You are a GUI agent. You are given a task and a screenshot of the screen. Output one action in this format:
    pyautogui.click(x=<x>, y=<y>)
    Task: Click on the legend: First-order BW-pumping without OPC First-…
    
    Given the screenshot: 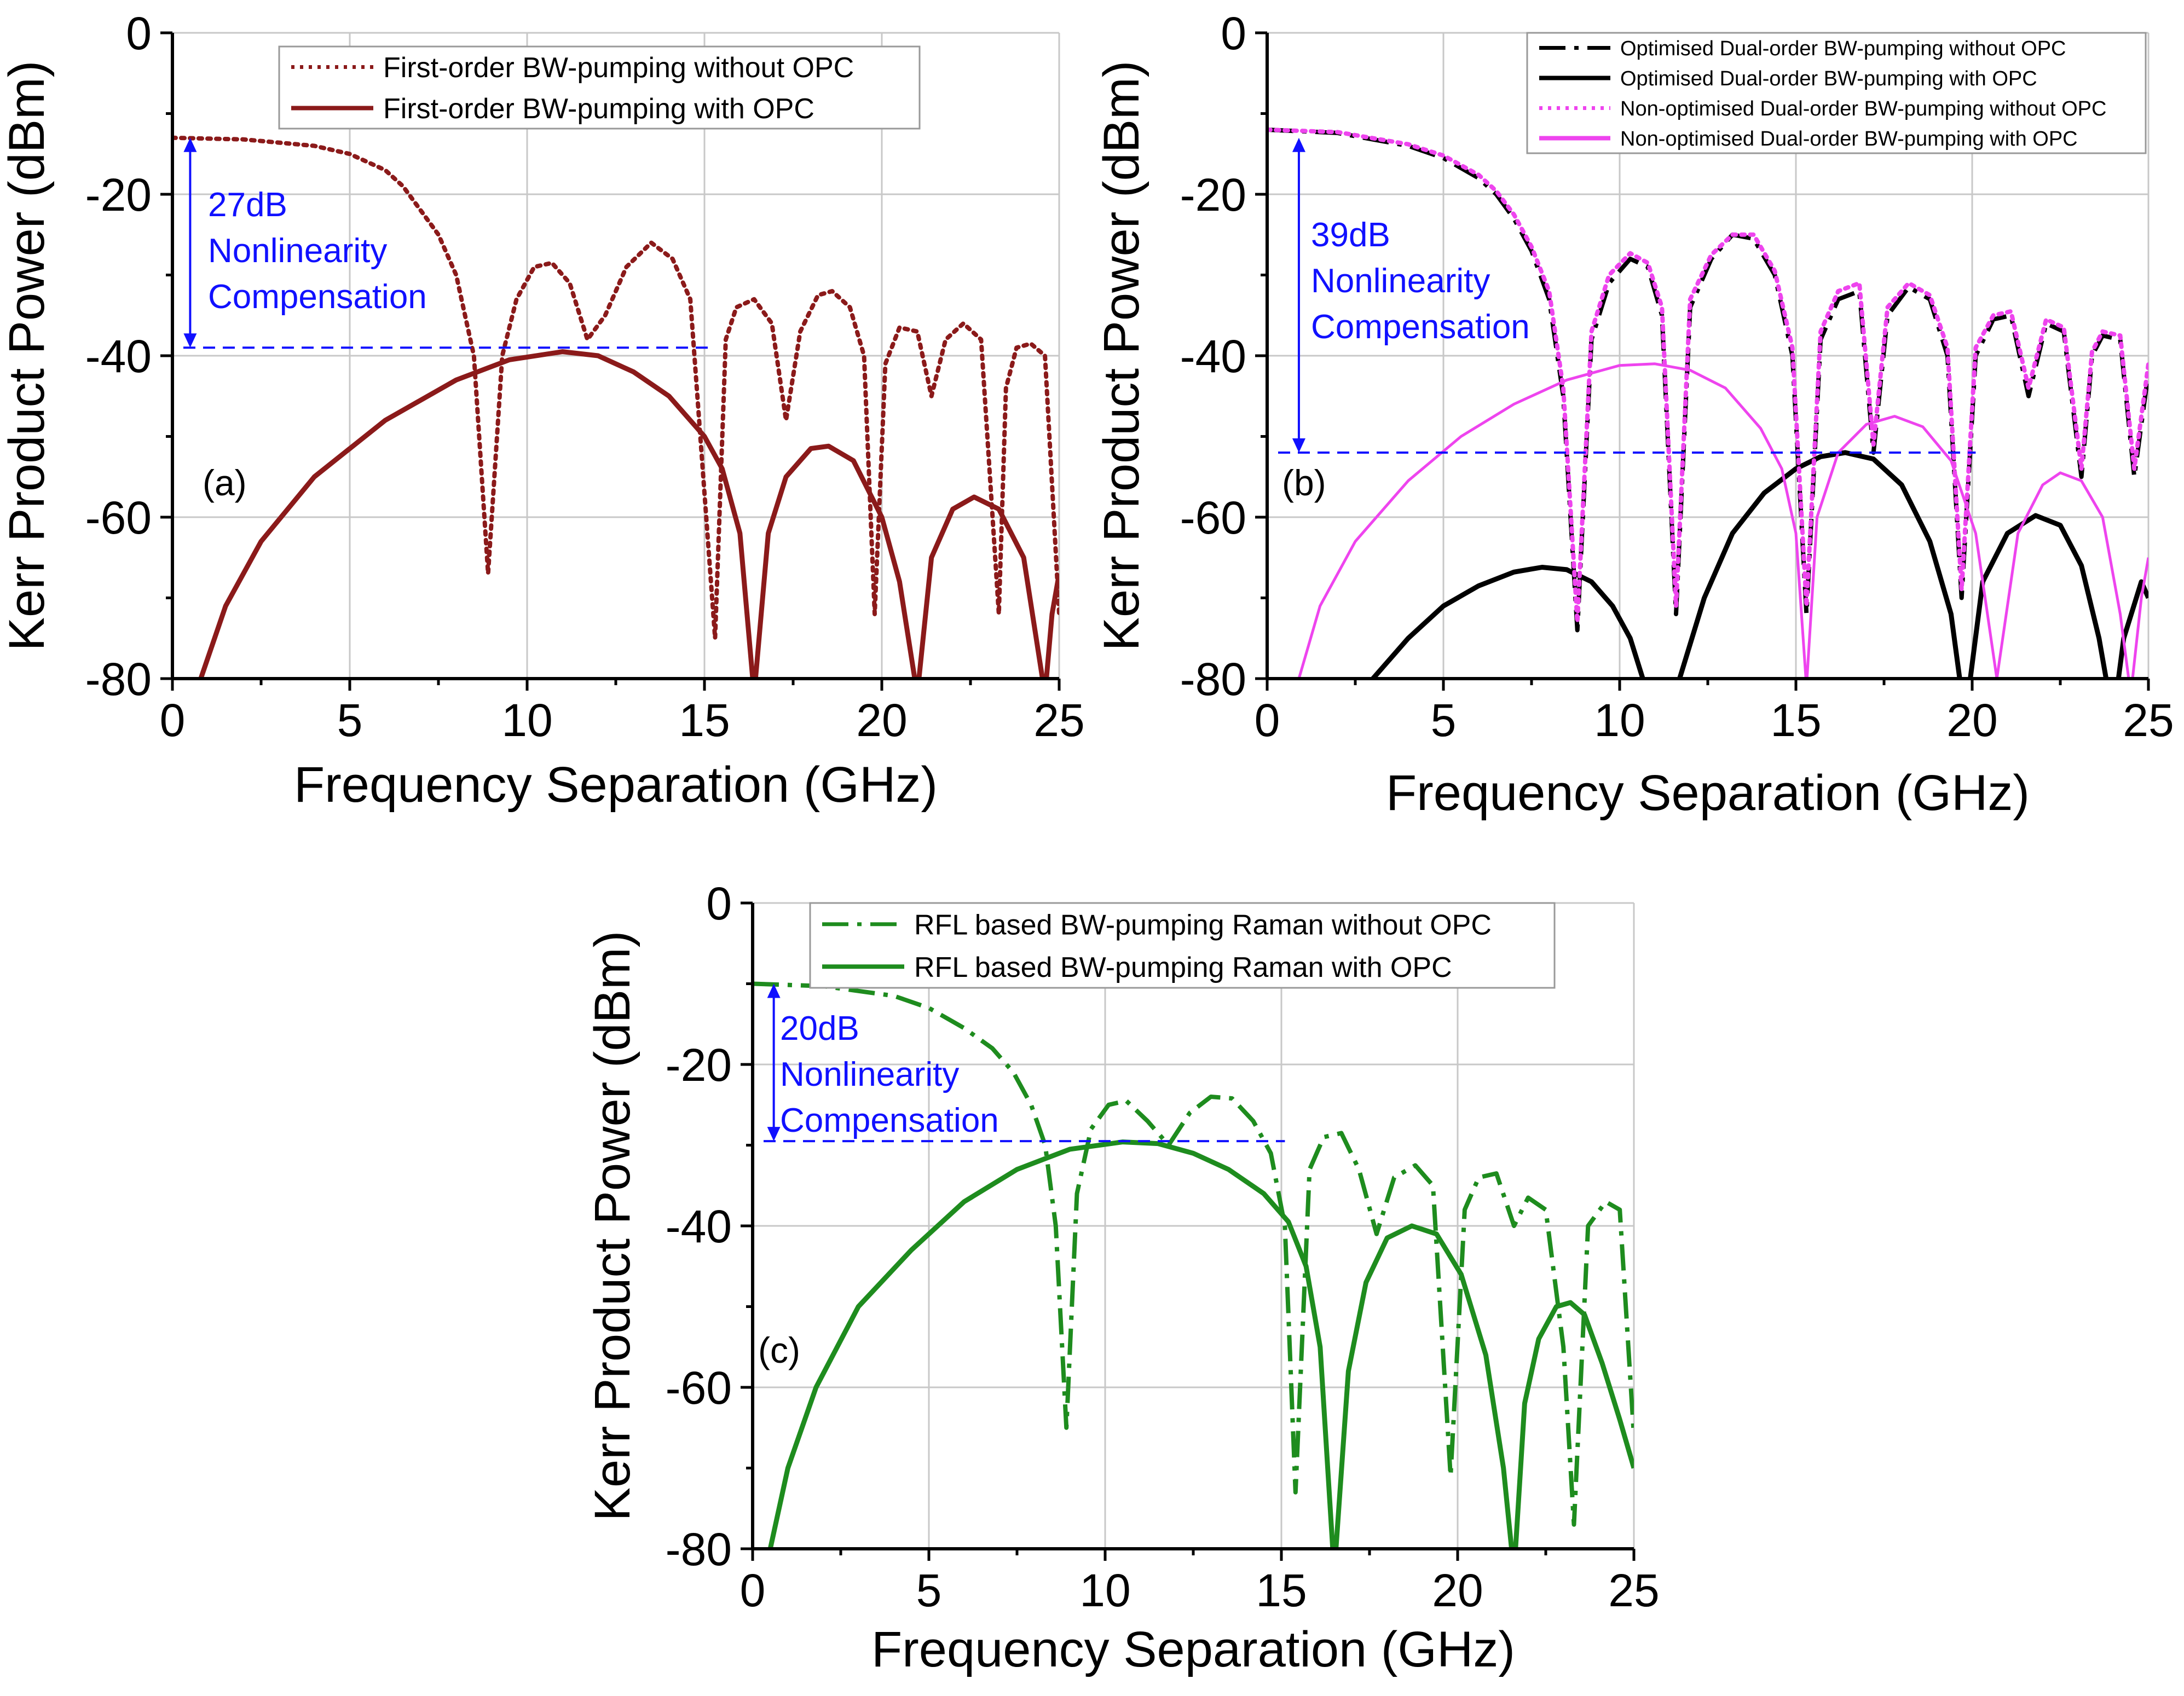 What is the action you would take?
    pyautogui.click(x=599, y=87)
    